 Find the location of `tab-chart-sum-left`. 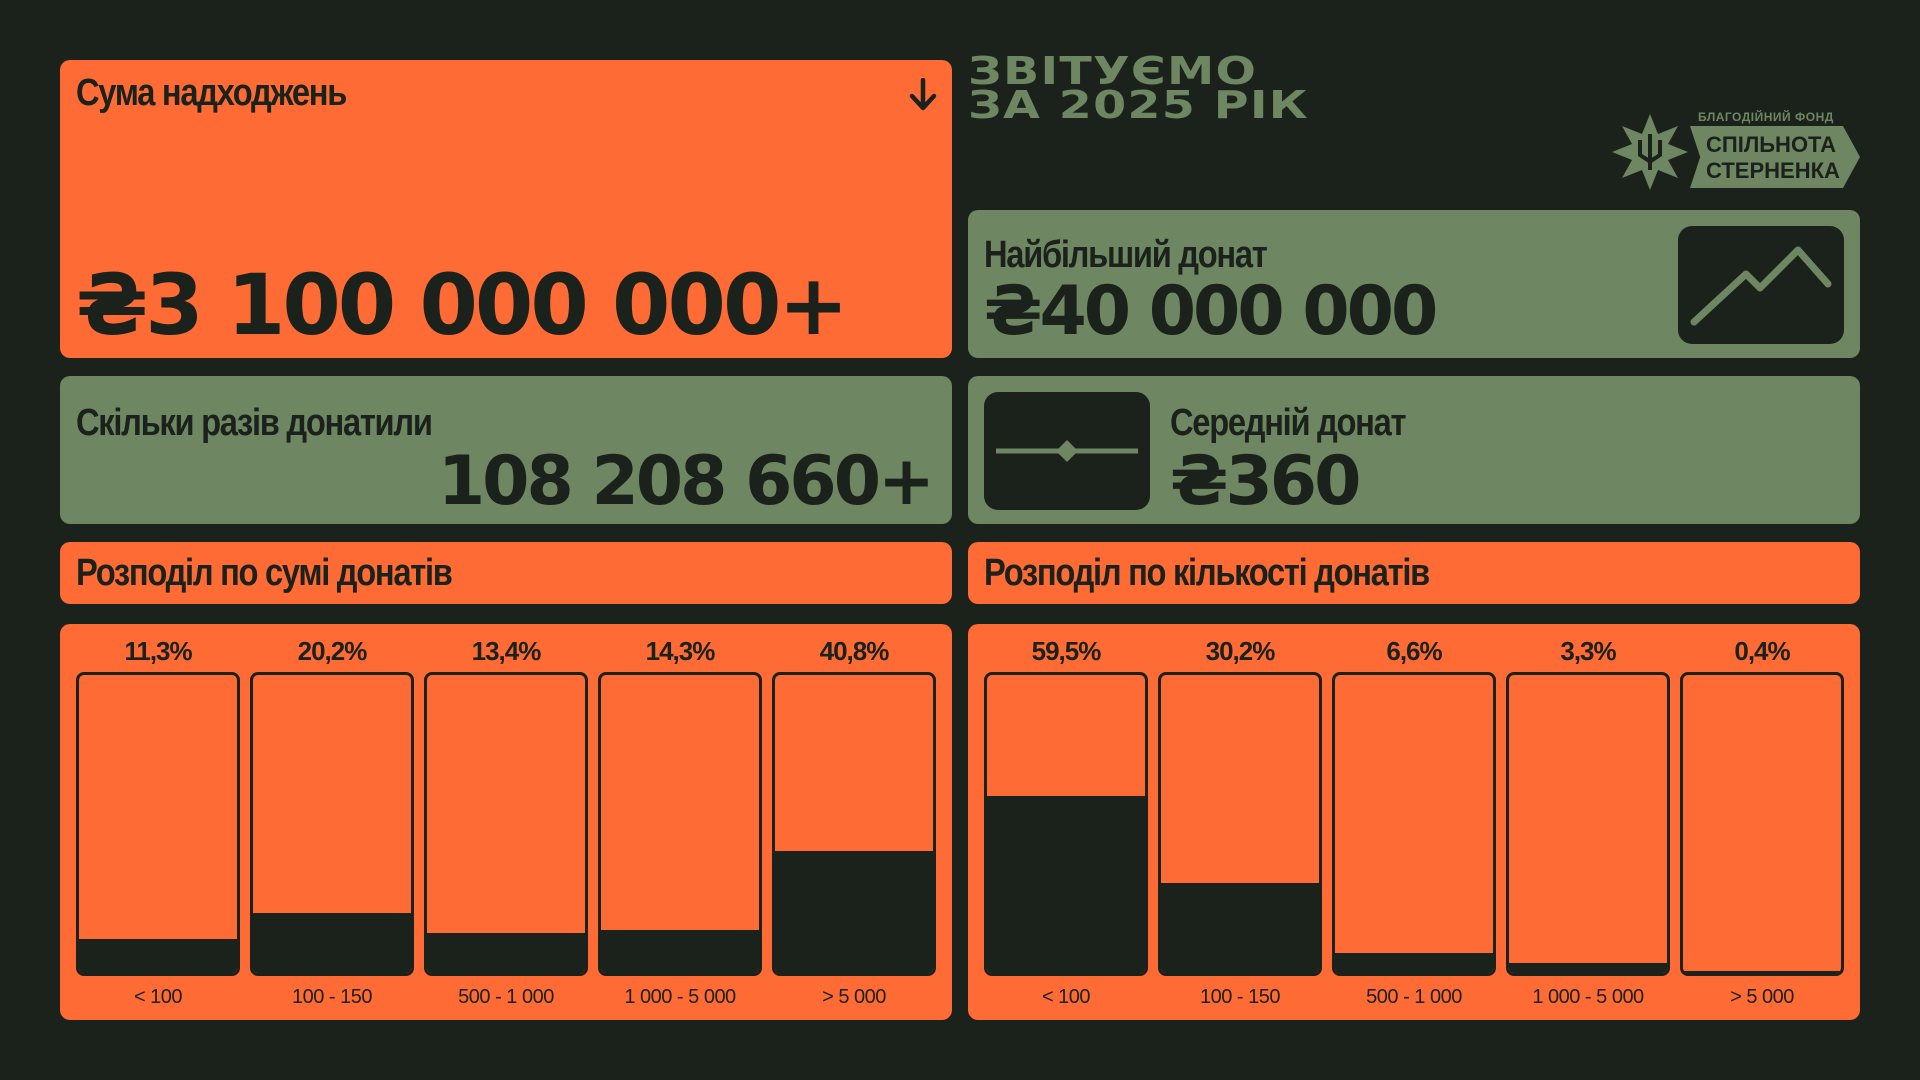

tab-chart-sum-left is located at coordinates (203, 614).